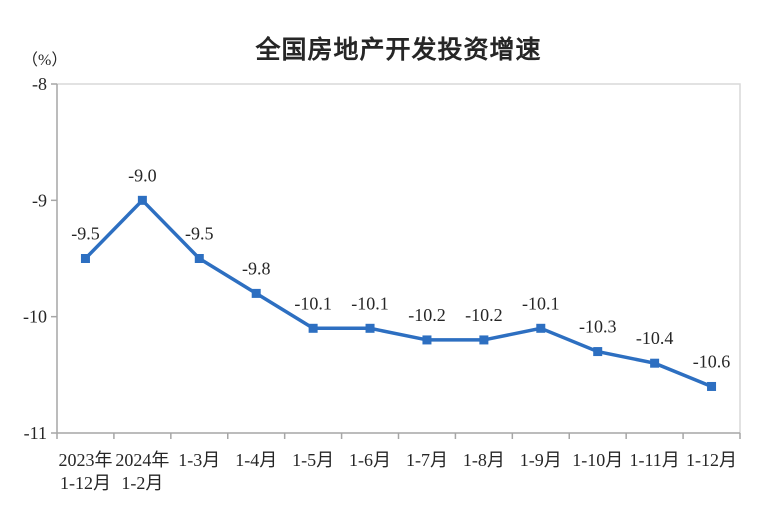 This screenshot has width=763, height=523. I want to click on y-axis-tick-label: -10, so click(35, 317).